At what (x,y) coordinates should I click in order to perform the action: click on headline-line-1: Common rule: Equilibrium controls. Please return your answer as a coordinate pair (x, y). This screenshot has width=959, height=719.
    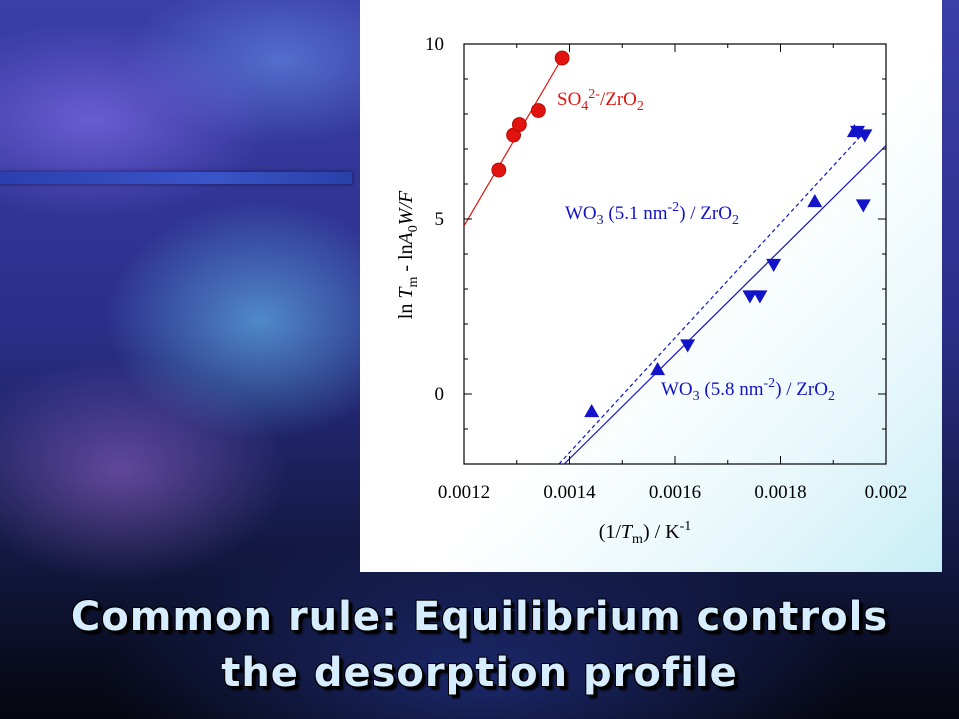
    Looking at the image, I should click on (479, 617).